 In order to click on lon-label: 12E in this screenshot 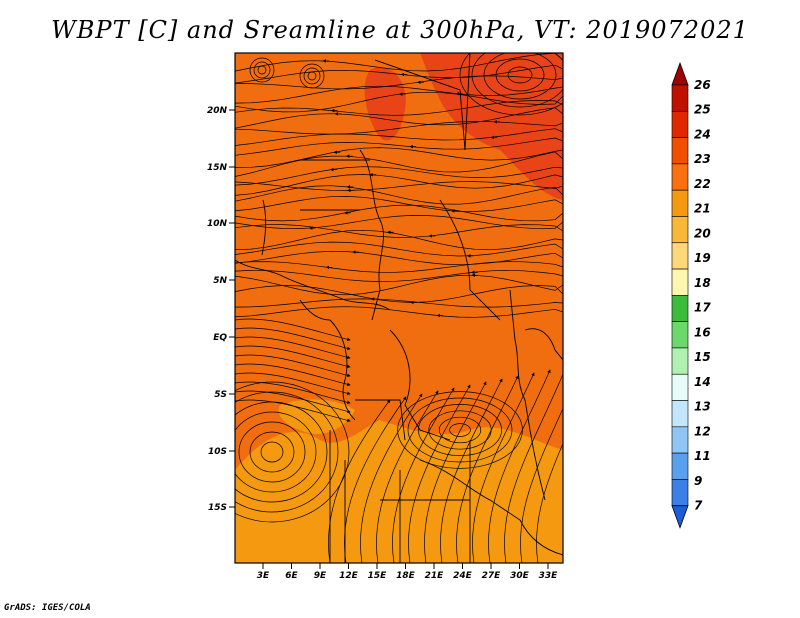, I will do `click(349, 576)`.